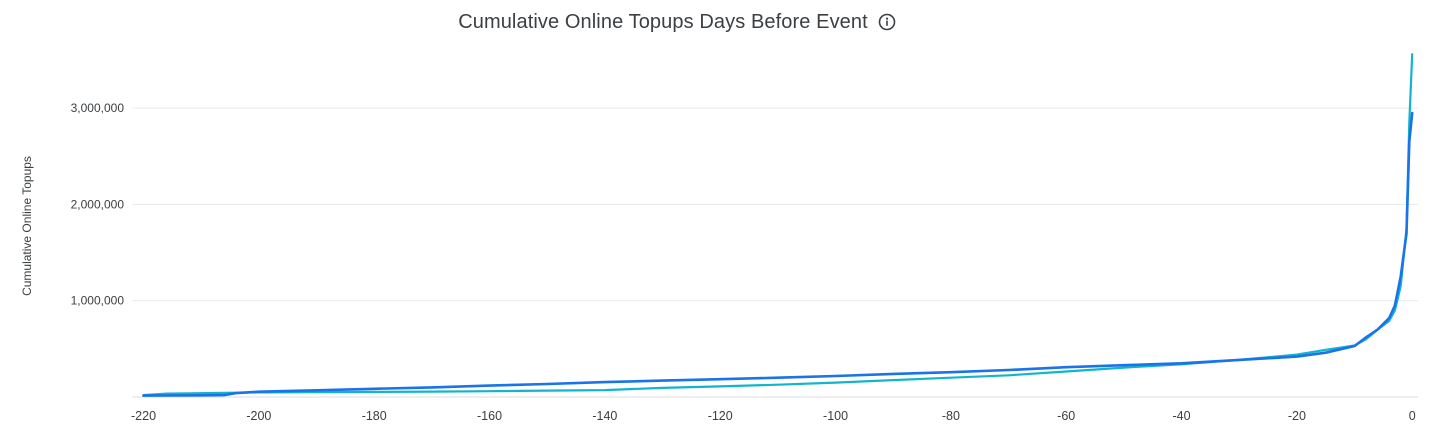 Image resolution: width=1434 pixels, height=437 pixels. What do you see at coordinates (143, 416) in the screenshot?
I see `x-tick-label: -220` at bounding box center [143, 416].